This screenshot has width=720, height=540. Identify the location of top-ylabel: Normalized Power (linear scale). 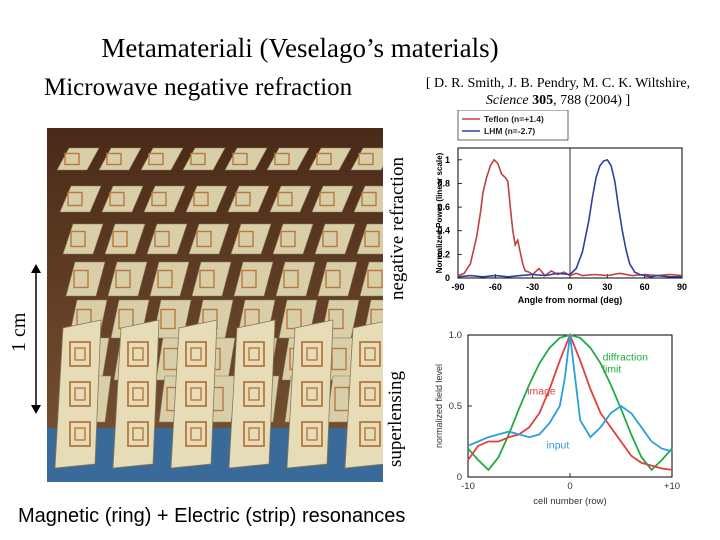
(439, 212).